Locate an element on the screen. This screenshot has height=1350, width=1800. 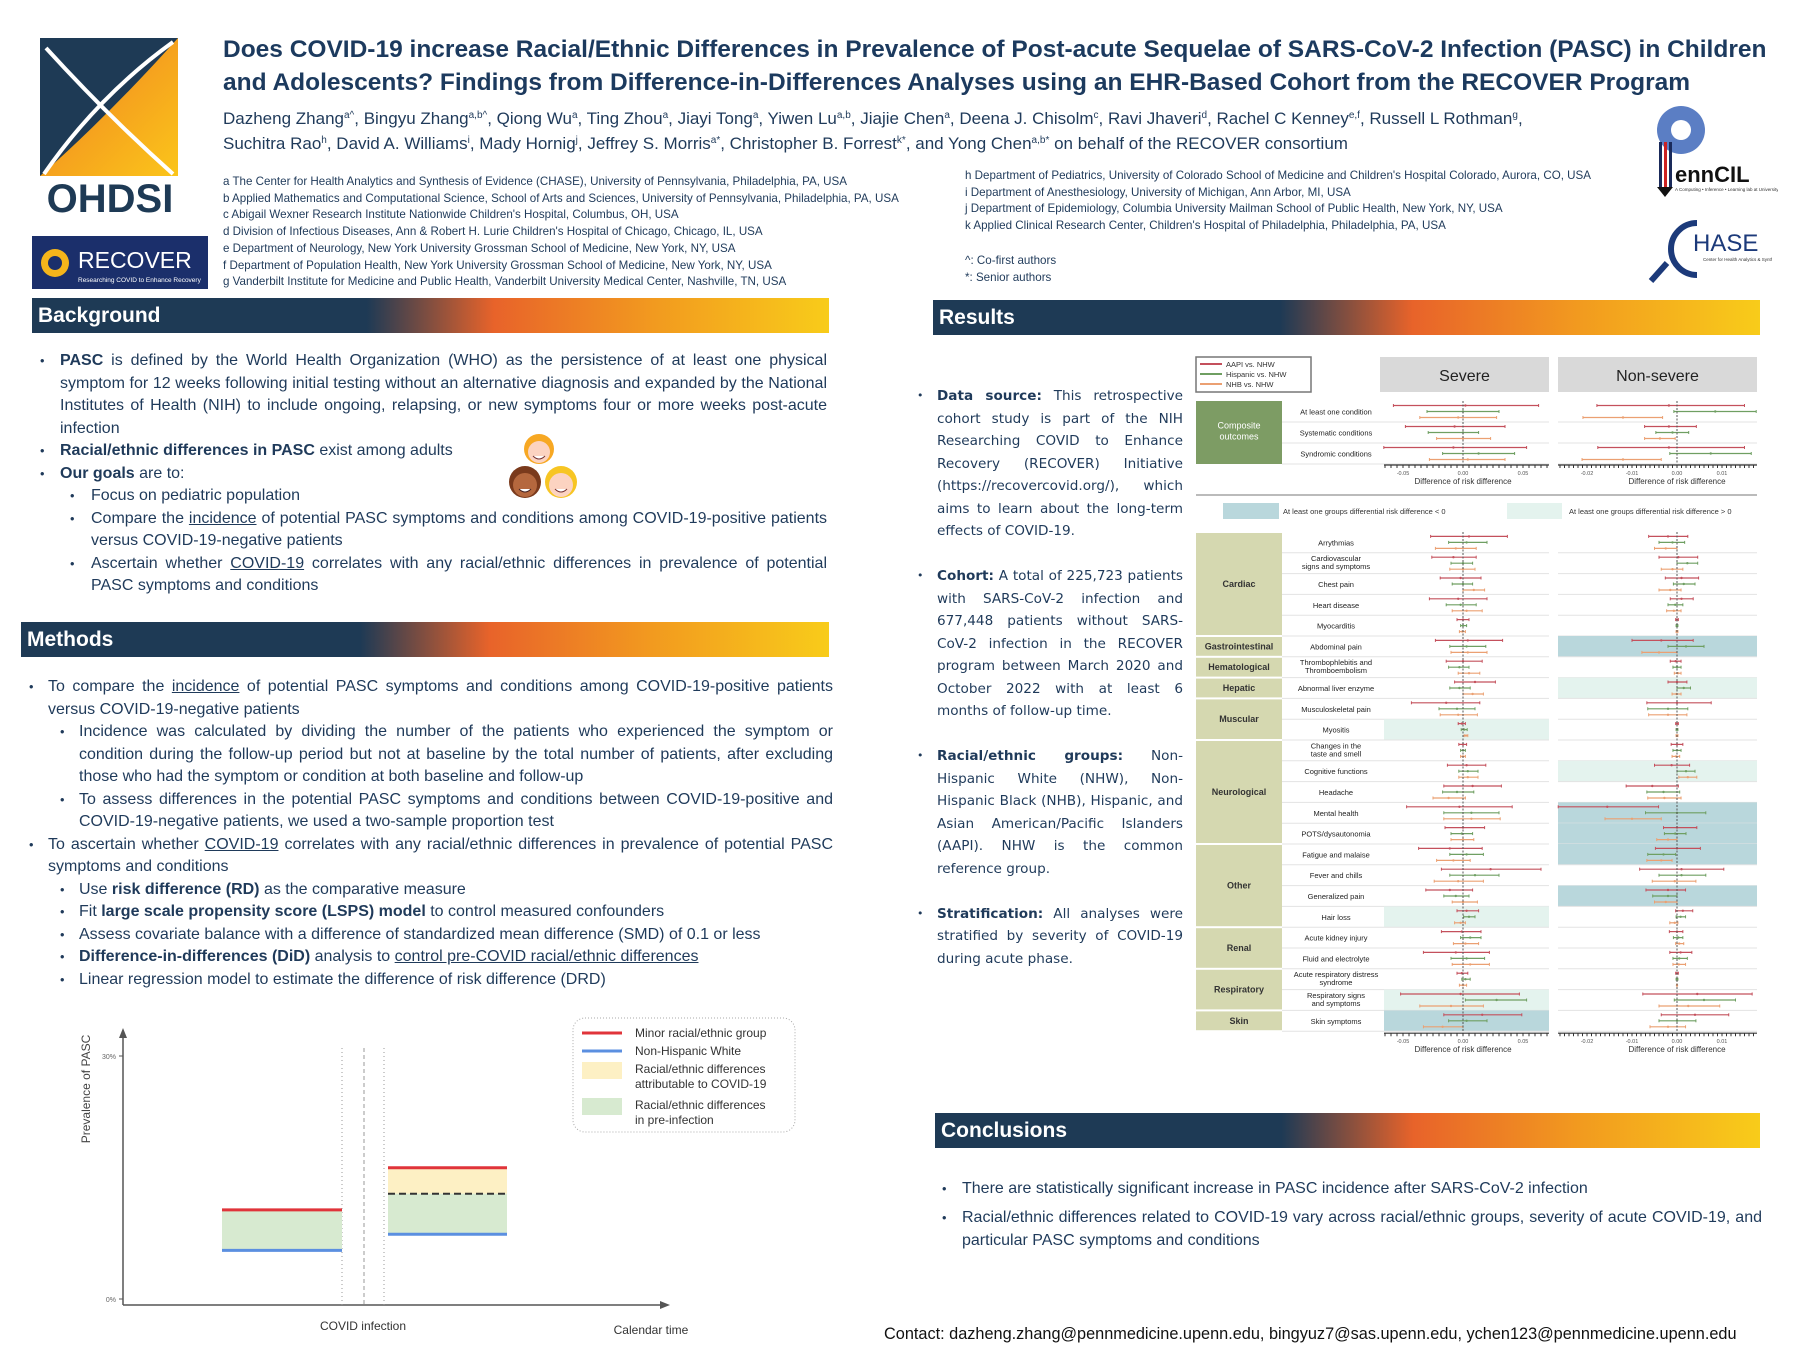
shading-legend-swatch-neg is located at coordinates (1251, 511).